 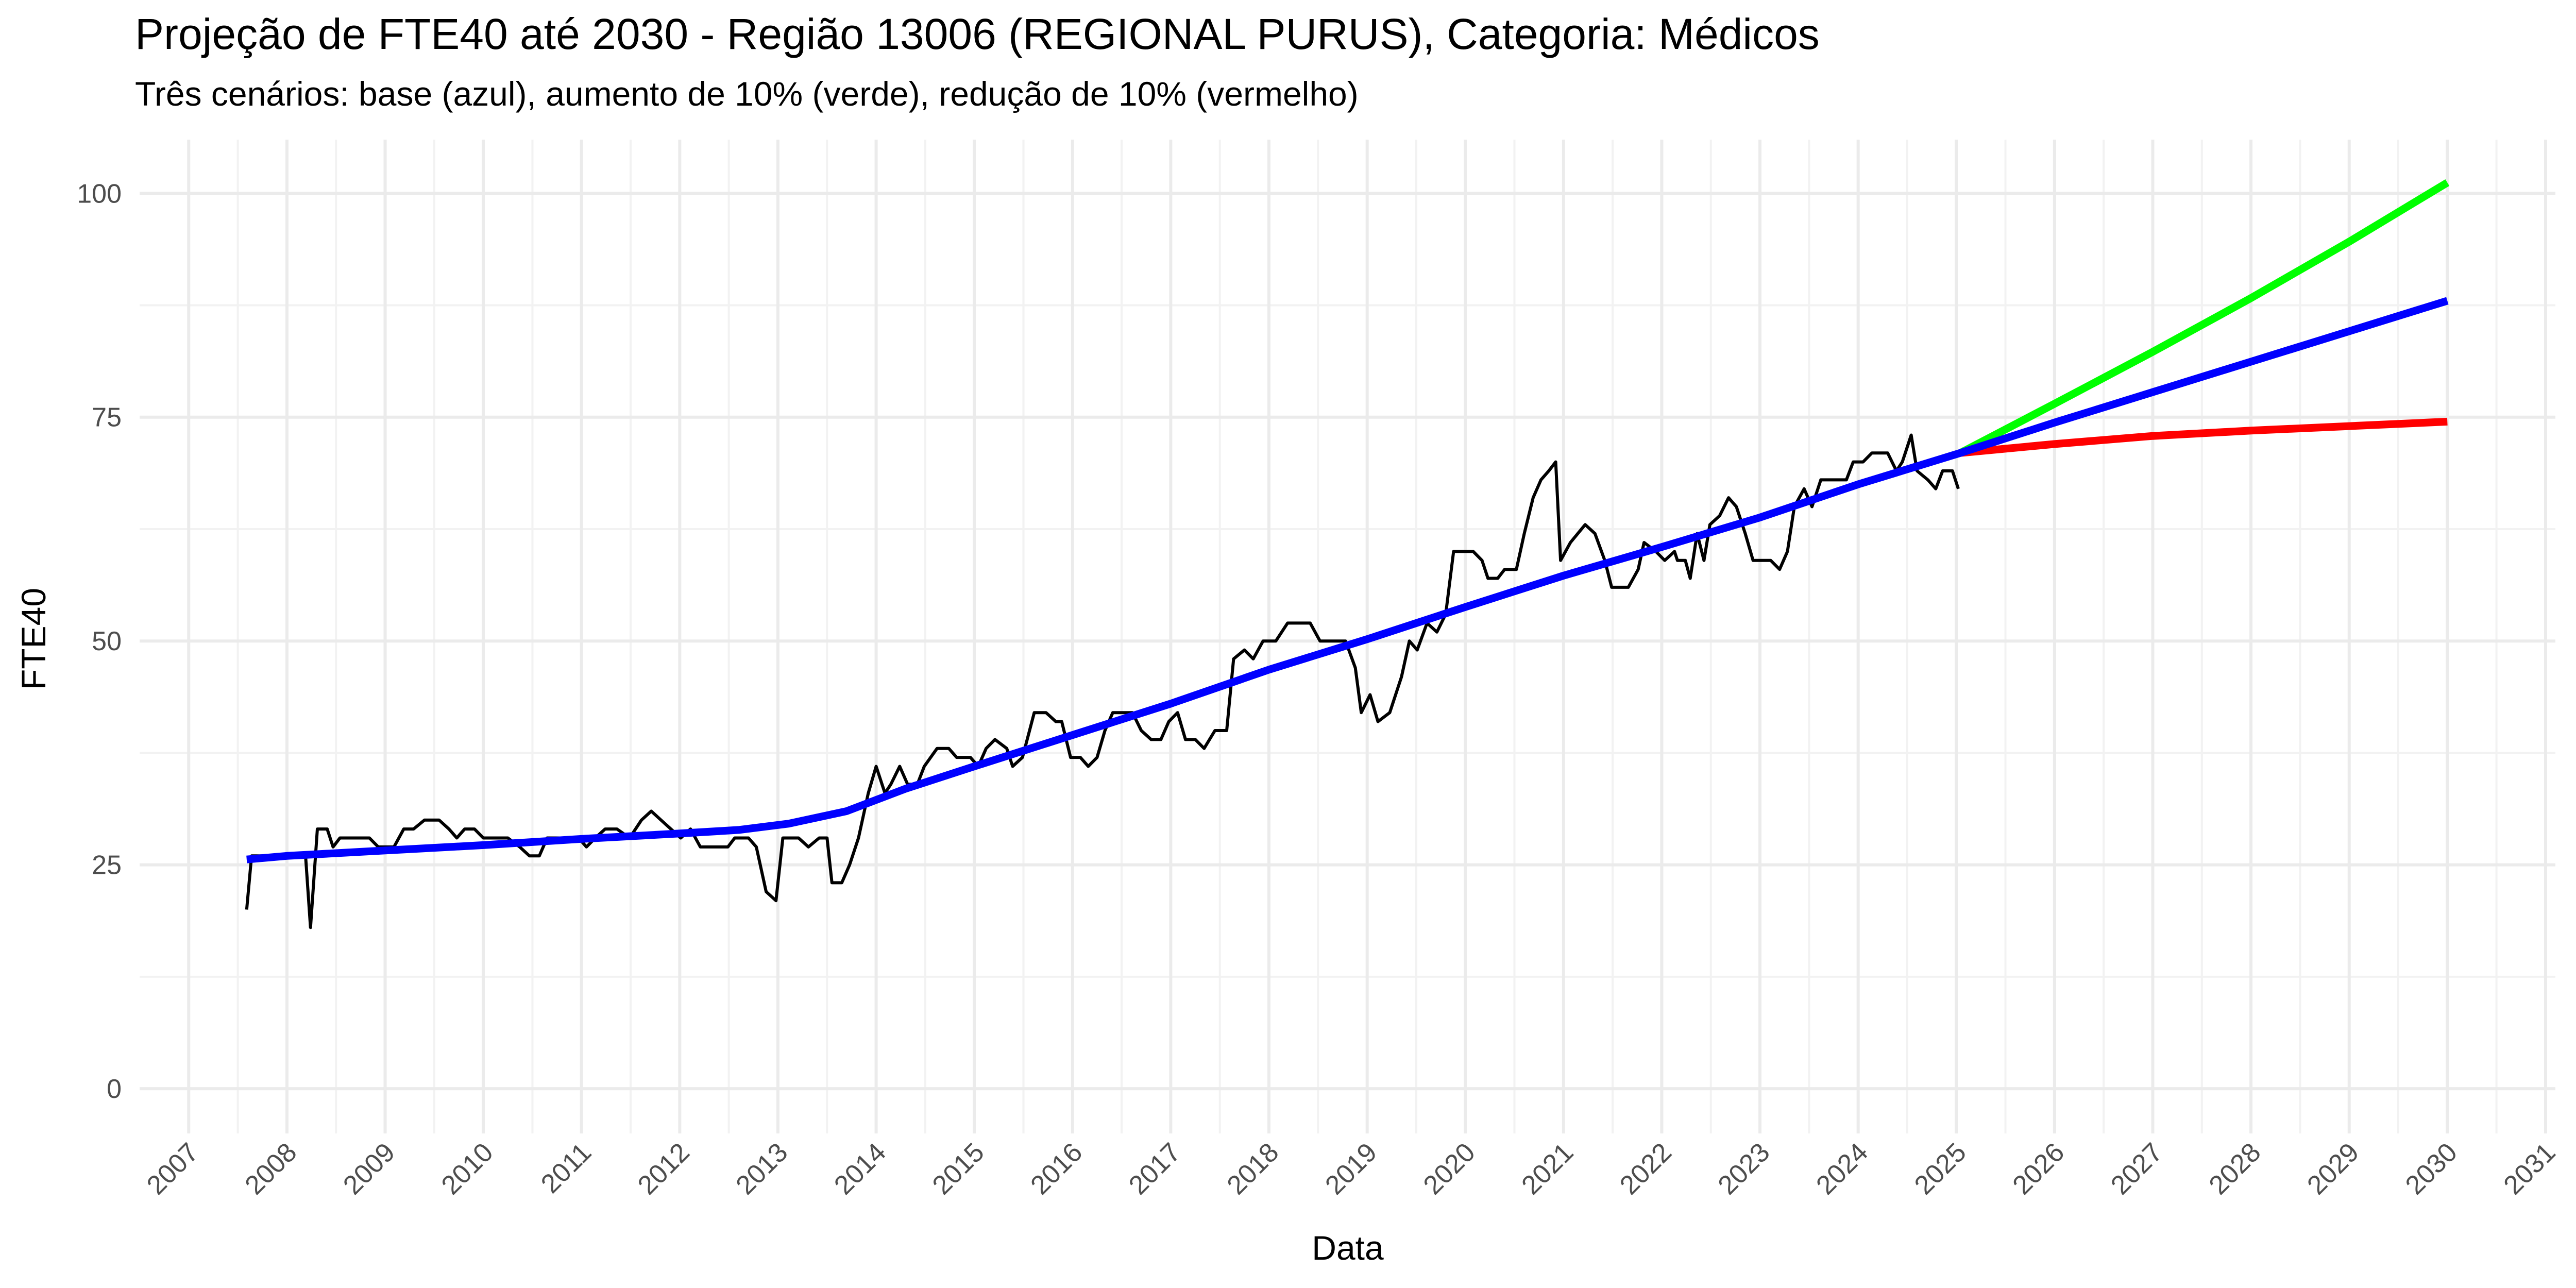 I want to click on x-tick-label: 2030, so click(x=2432, y=1168).